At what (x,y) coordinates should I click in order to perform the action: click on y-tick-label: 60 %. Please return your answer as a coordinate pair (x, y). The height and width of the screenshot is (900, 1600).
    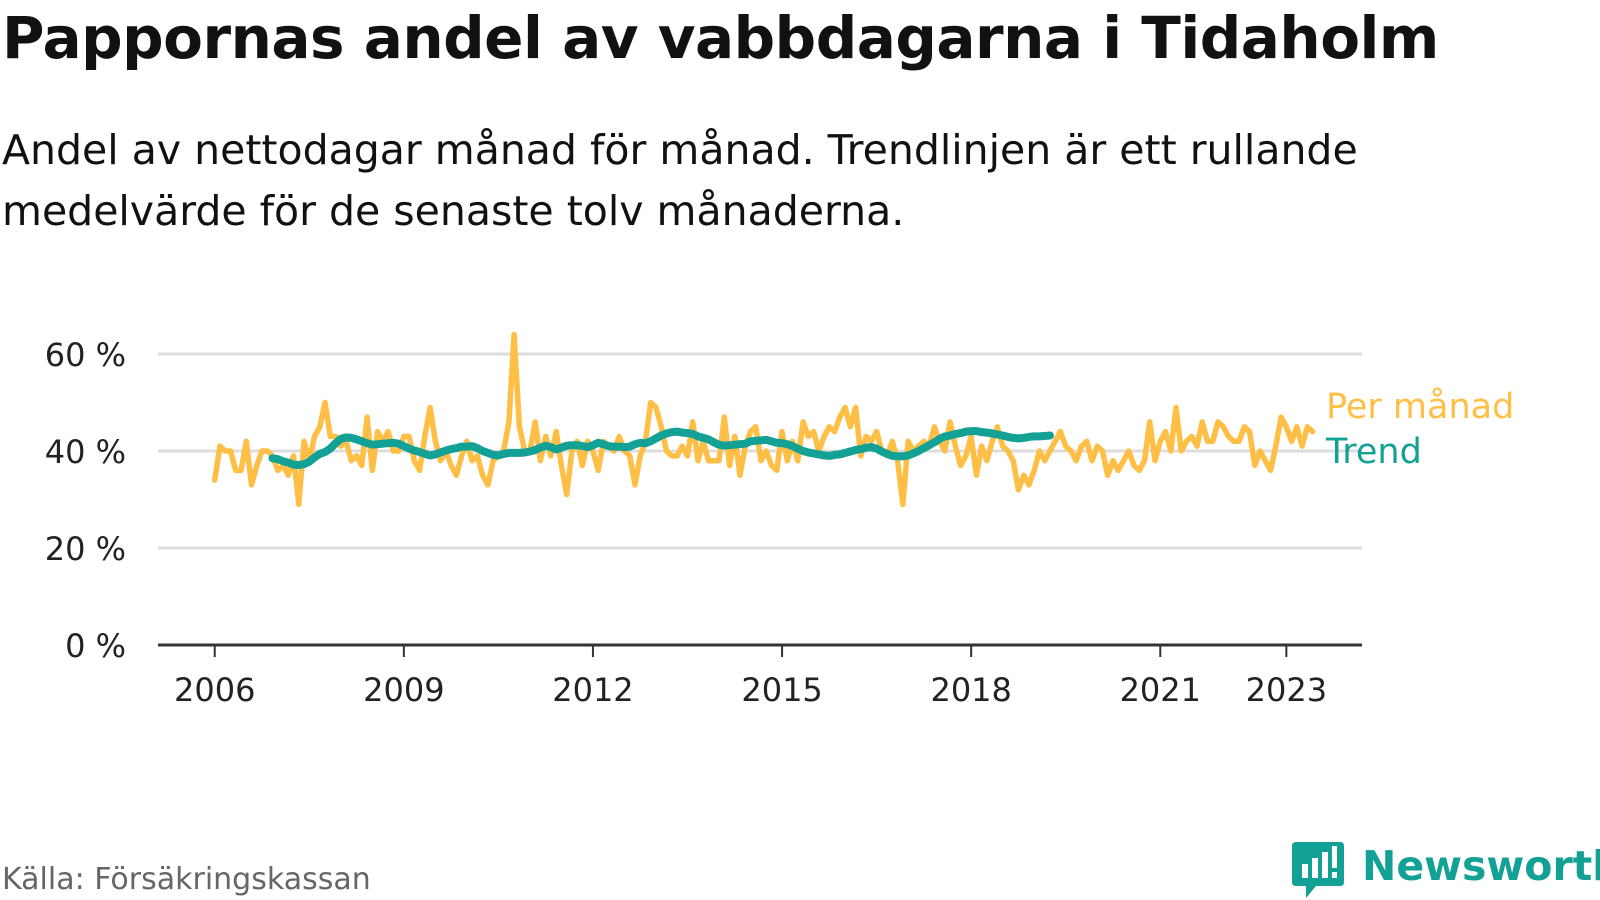
    Looking at the image, I should click on (85, 355).